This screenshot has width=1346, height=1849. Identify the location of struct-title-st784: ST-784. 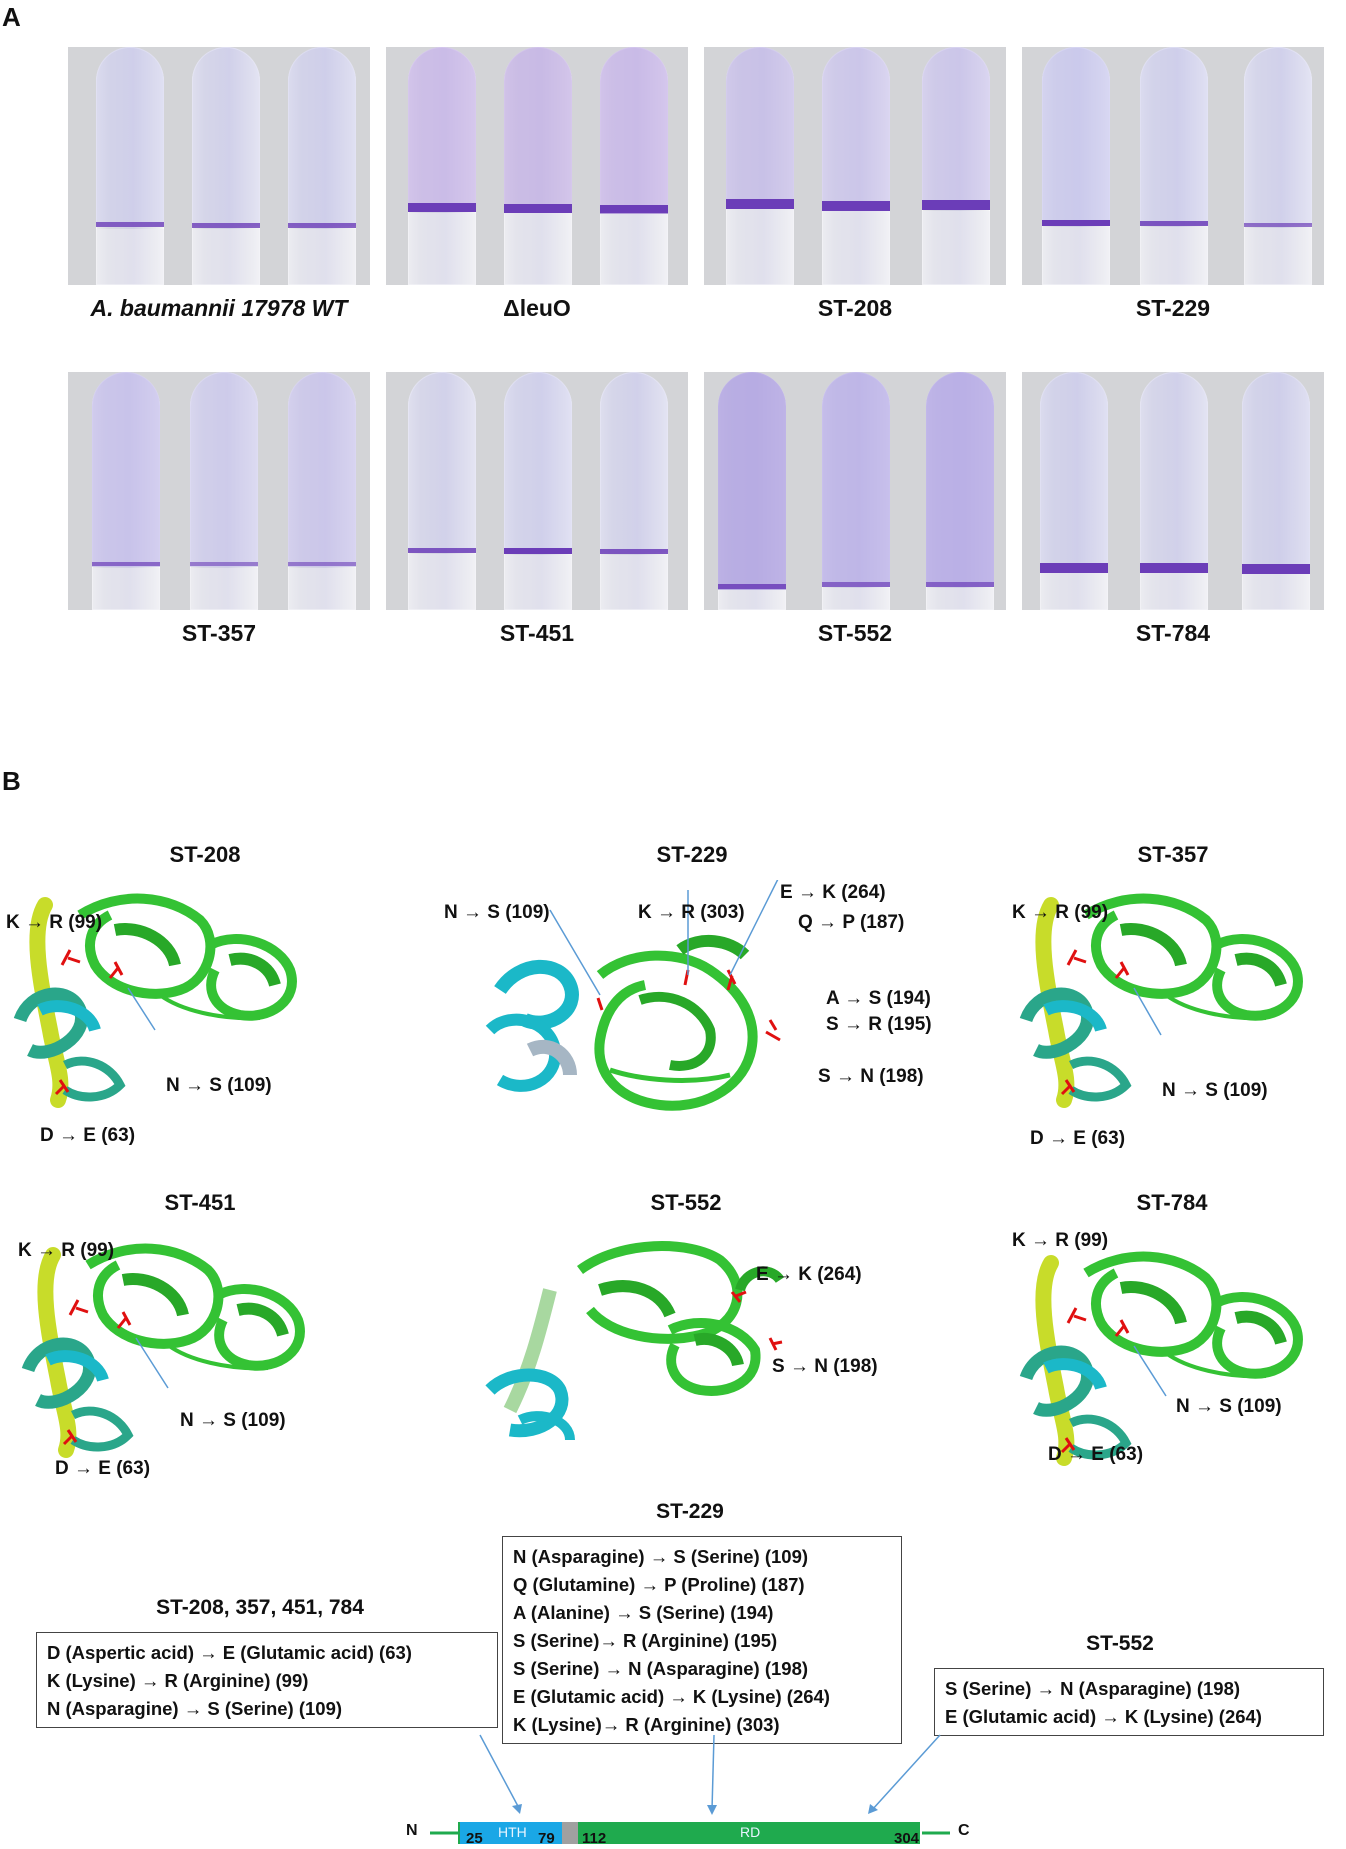
(1172, 1202).